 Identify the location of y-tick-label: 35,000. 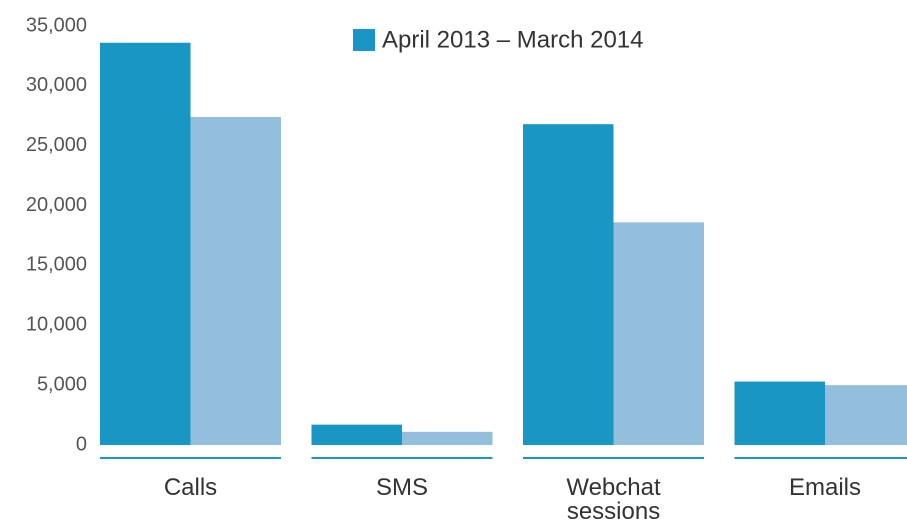
(56, 25).